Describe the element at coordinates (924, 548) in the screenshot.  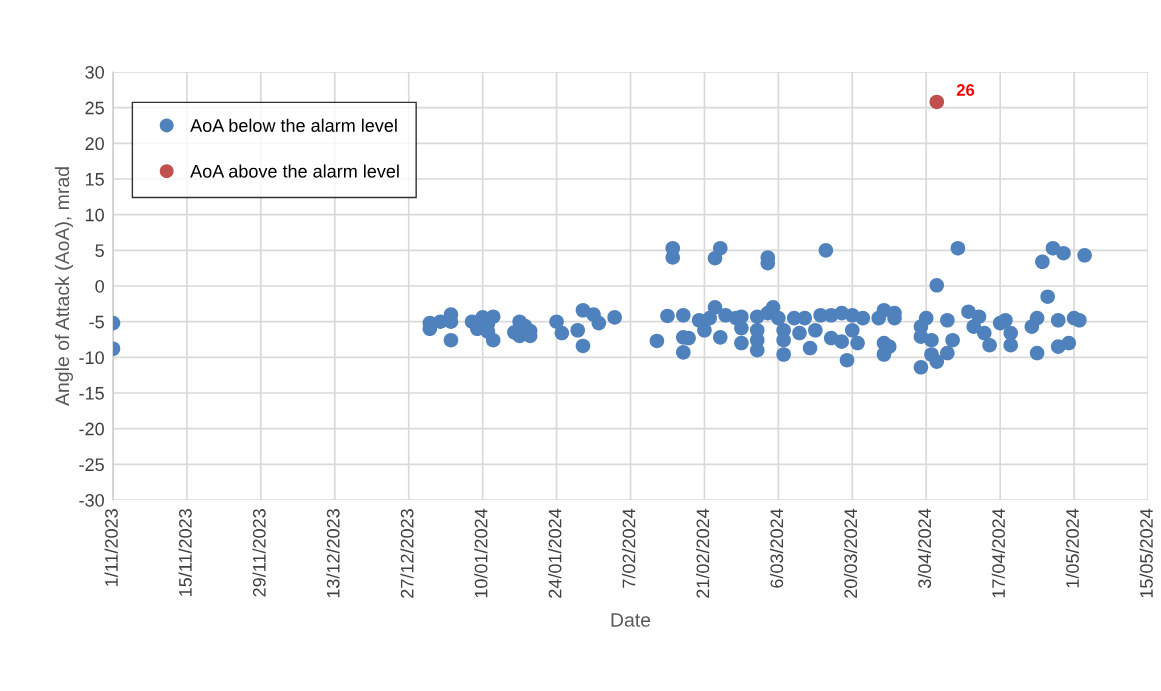
I see `x-tick-label: 3/04/2024` at that location.